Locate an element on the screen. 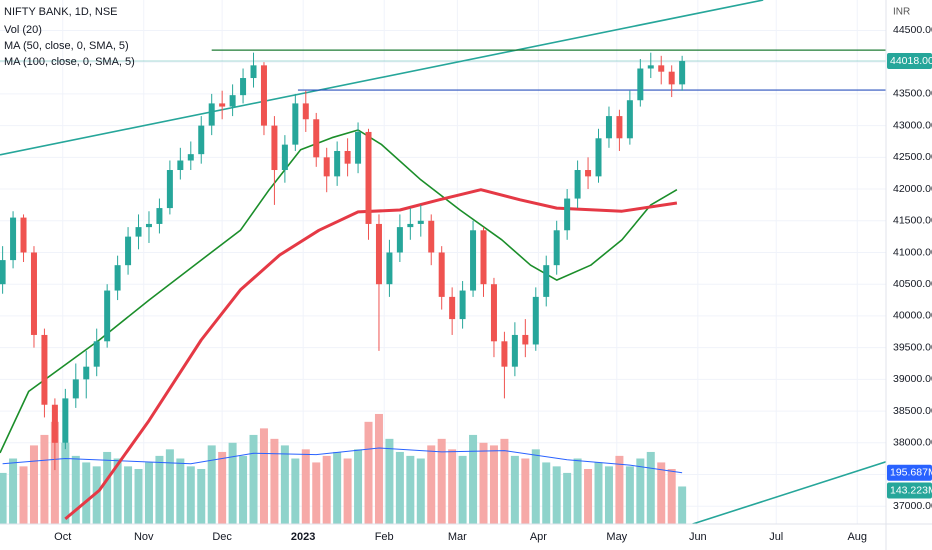 Image resolution: width=932 pixels, height=550 pixels. y-tick-label: 43500.00 is located at coordinates (912, 94).